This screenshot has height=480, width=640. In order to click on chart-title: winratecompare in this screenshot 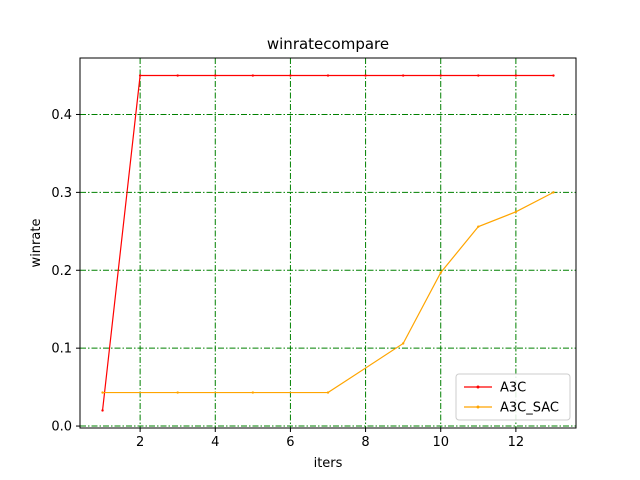, I will do `click(328, 44)`.